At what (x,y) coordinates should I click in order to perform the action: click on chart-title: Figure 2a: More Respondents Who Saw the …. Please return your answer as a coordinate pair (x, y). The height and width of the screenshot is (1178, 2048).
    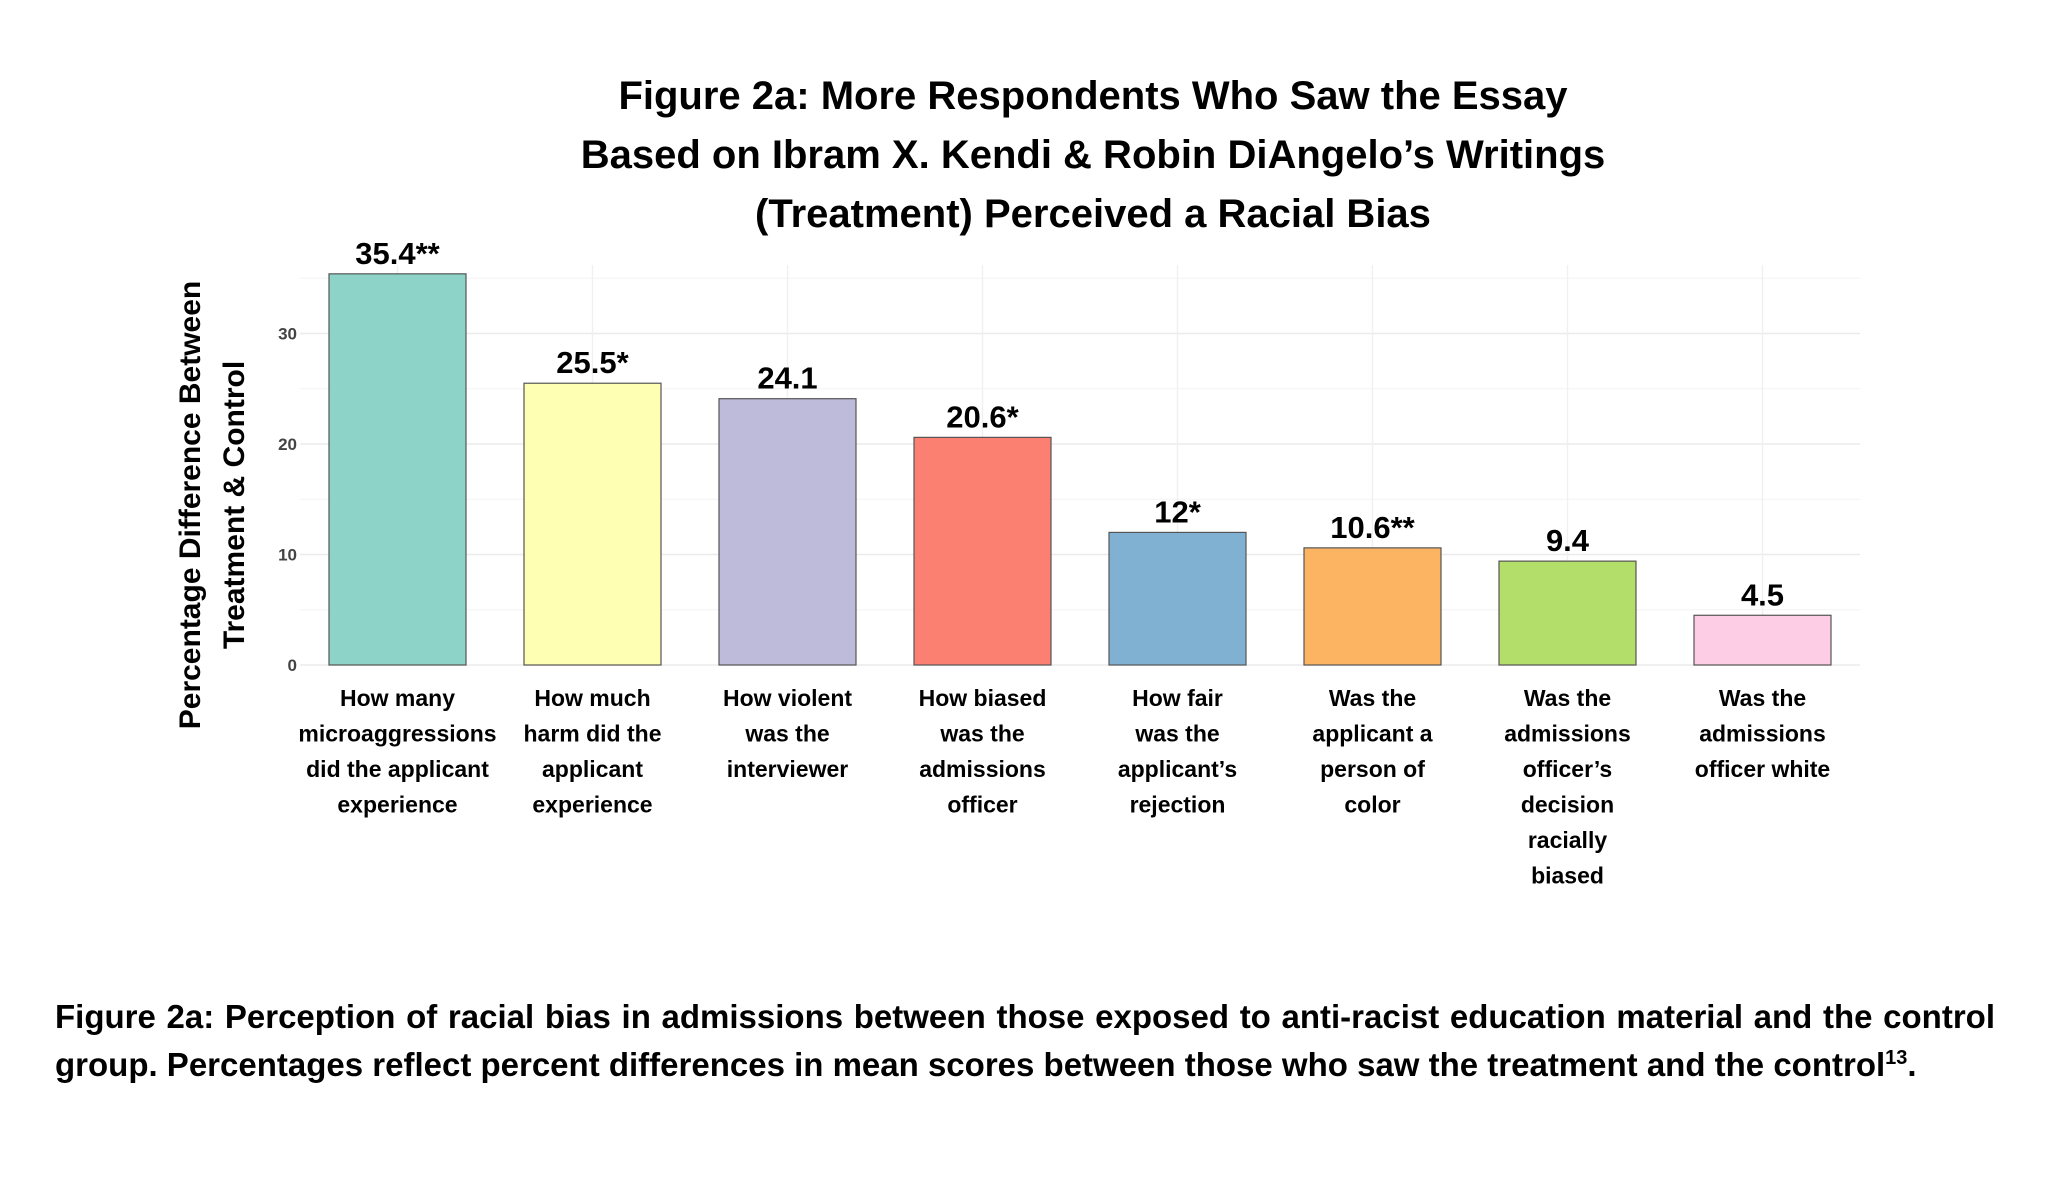
    Looking at the image, I should click on (1093, 155).